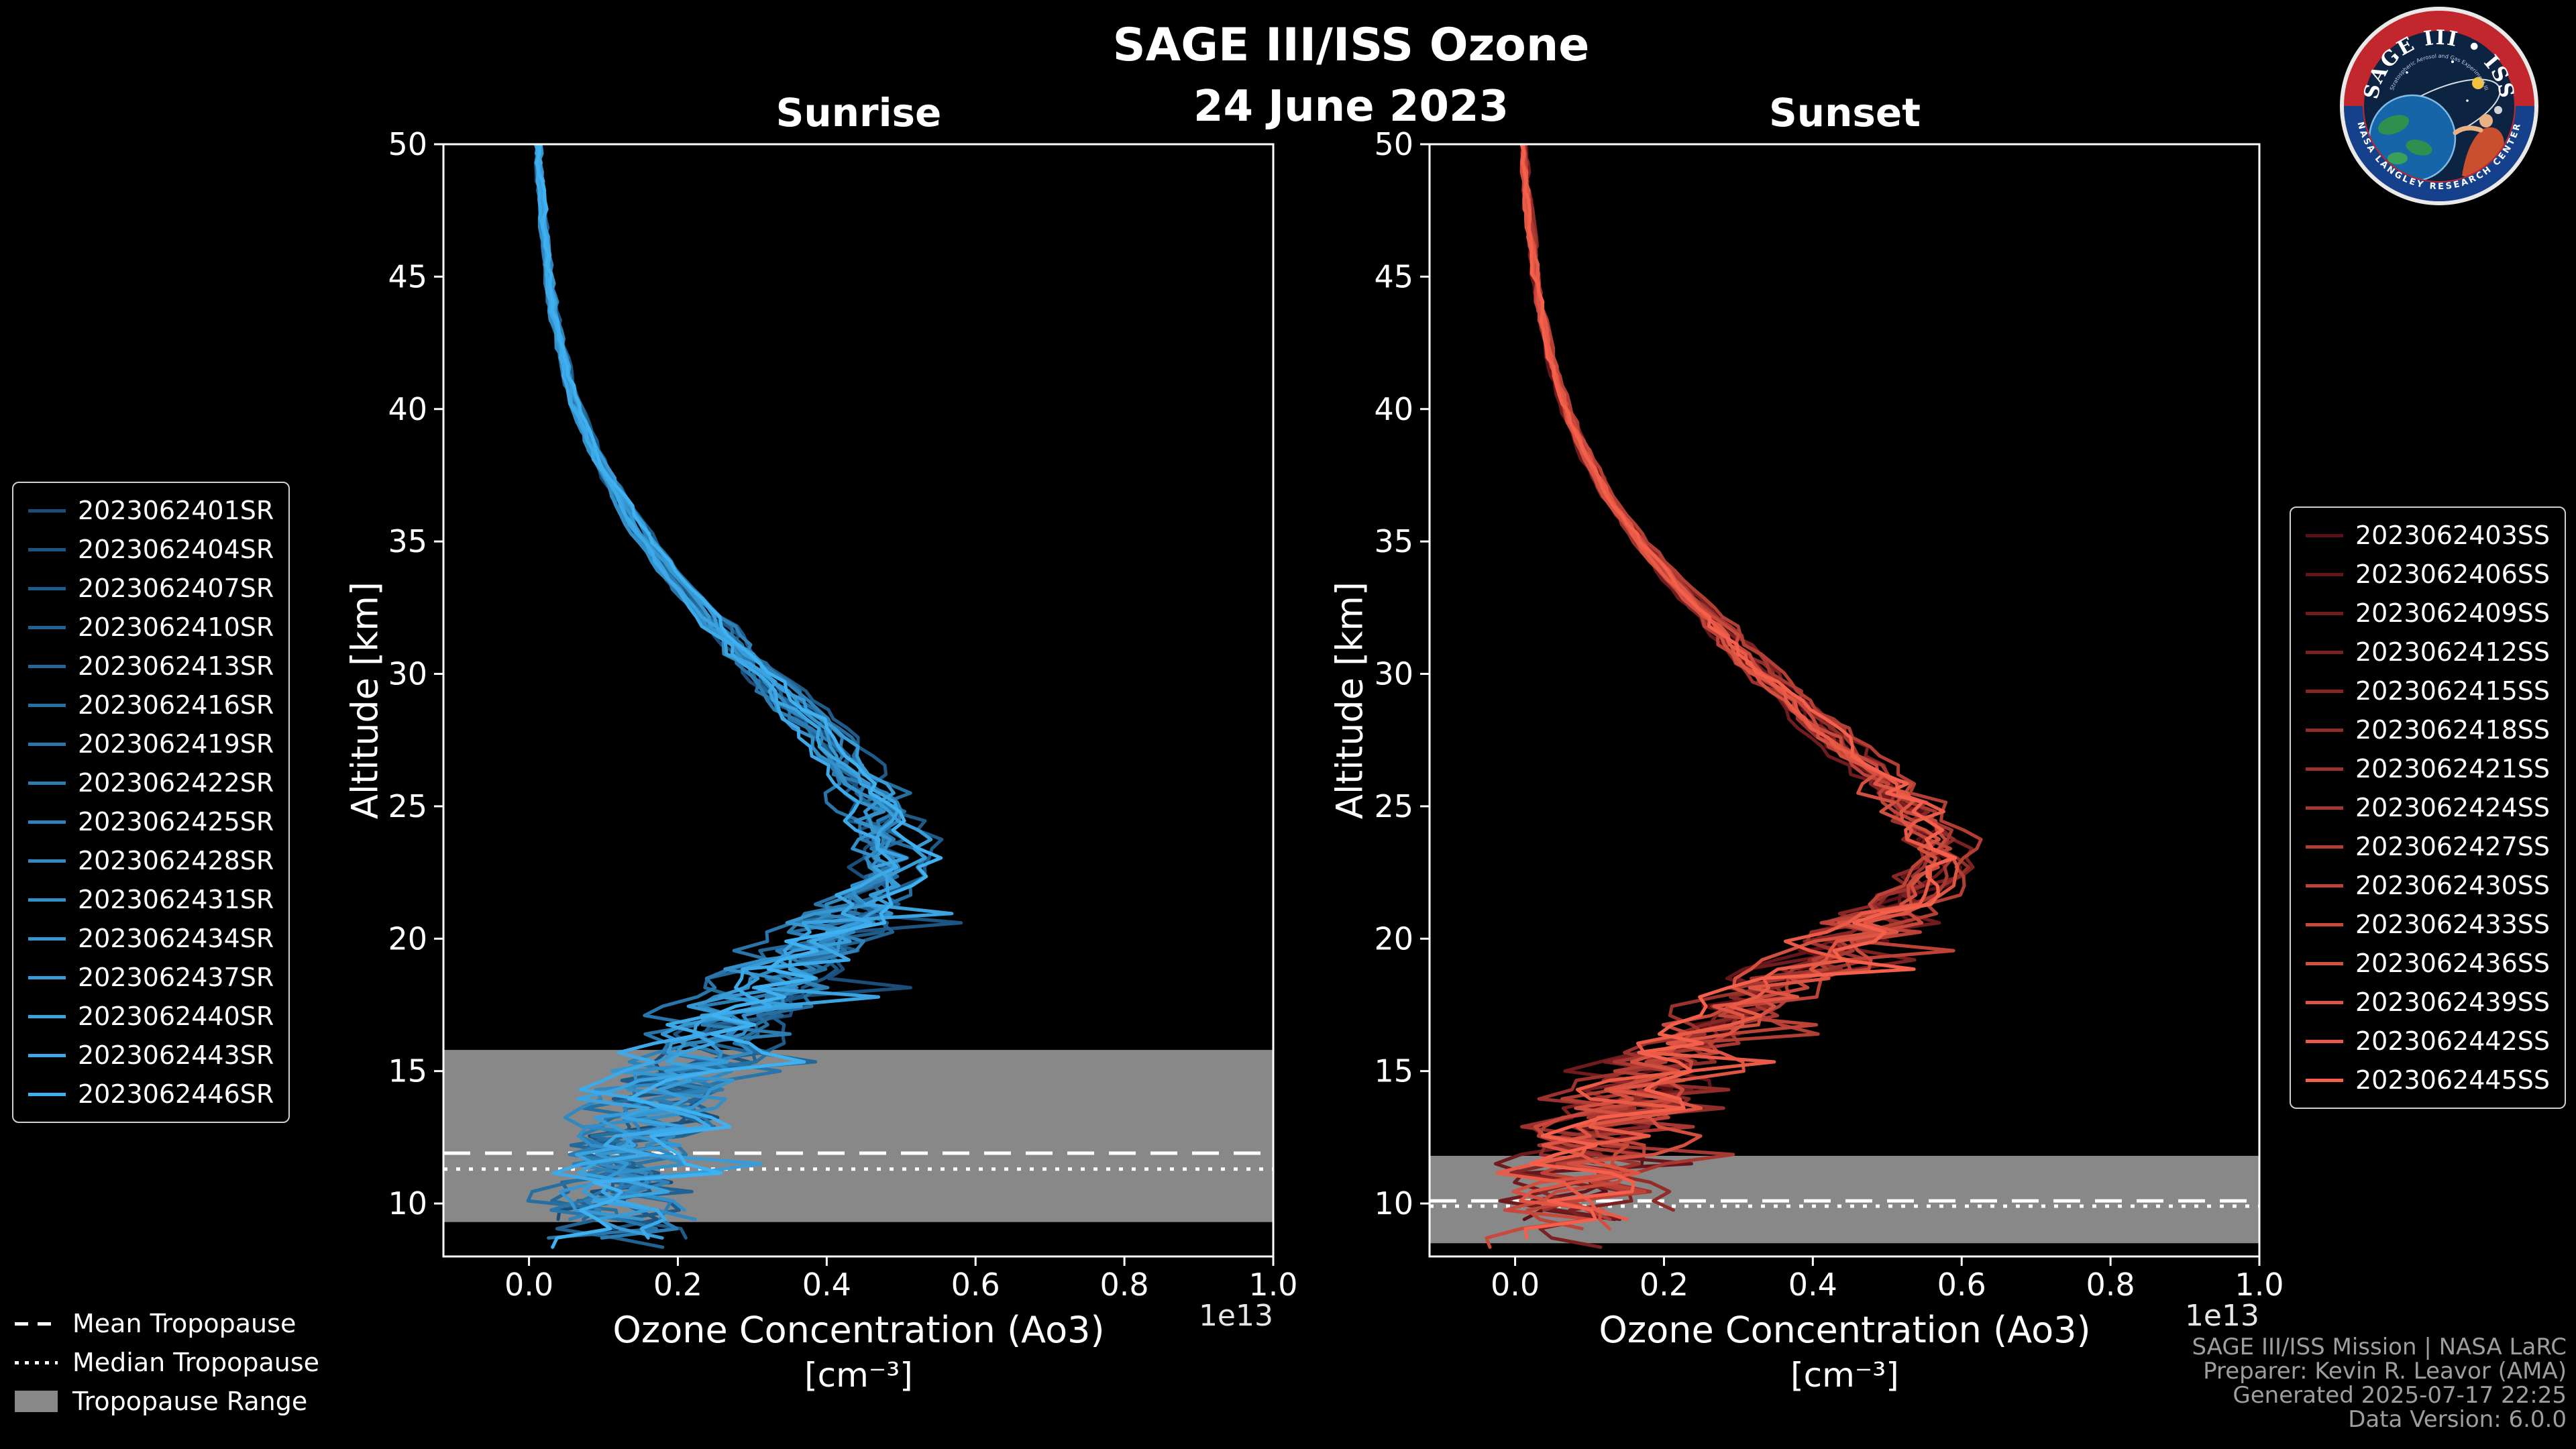  I want to click on legend-label: 2023062407SR, so click(176, 588).